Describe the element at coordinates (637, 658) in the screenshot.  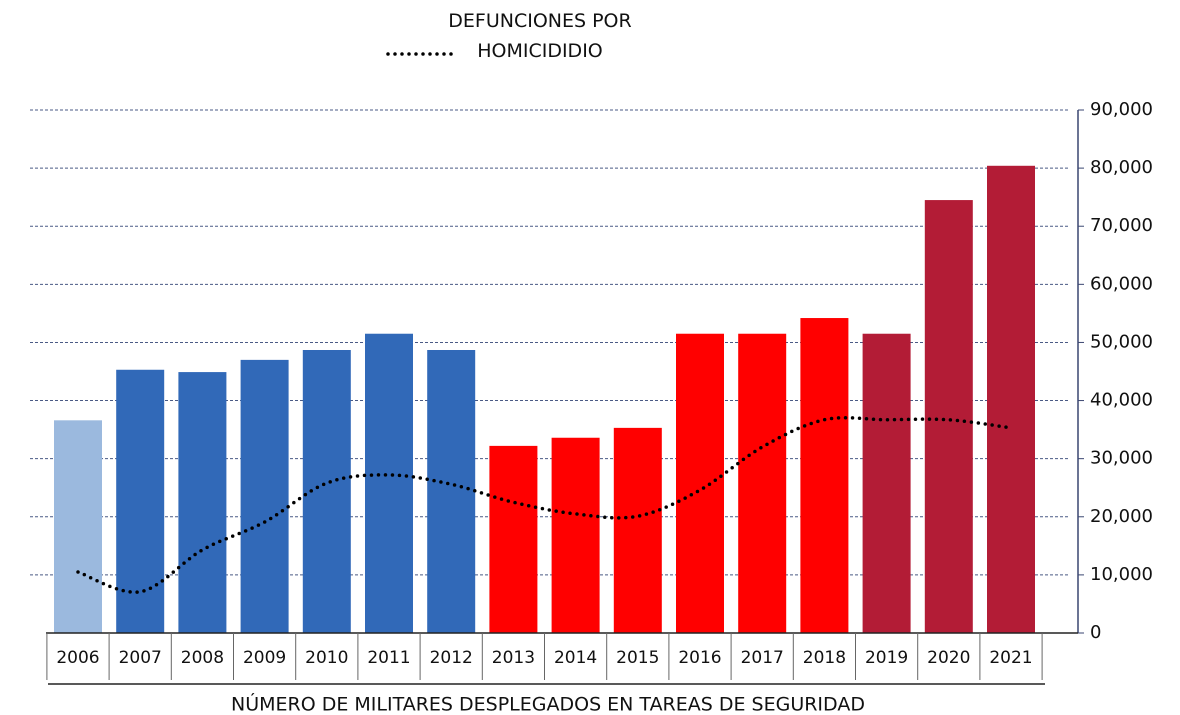
I see `x-tick-label: 2015` at that location.